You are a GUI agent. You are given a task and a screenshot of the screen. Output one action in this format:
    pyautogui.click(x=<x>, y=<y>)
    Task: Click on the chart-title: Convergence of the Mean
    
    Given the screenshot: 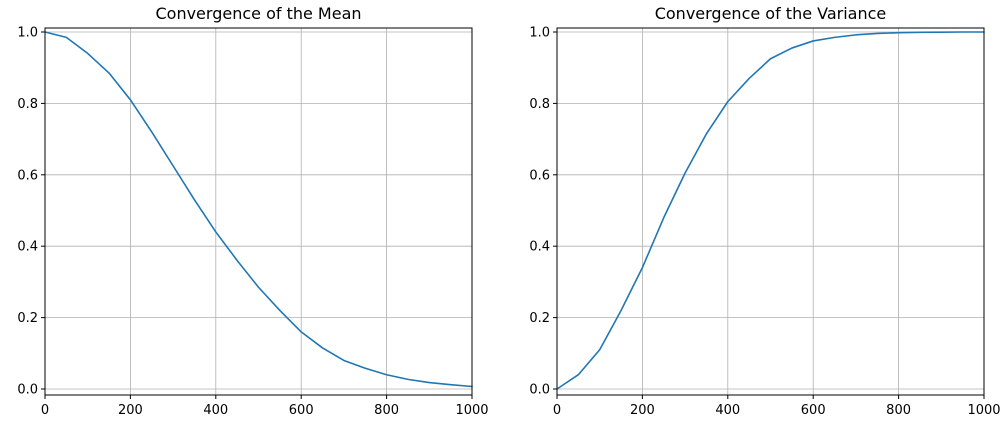 What is the action you would take?
    pyautogui.click(x=258, y=13)
    